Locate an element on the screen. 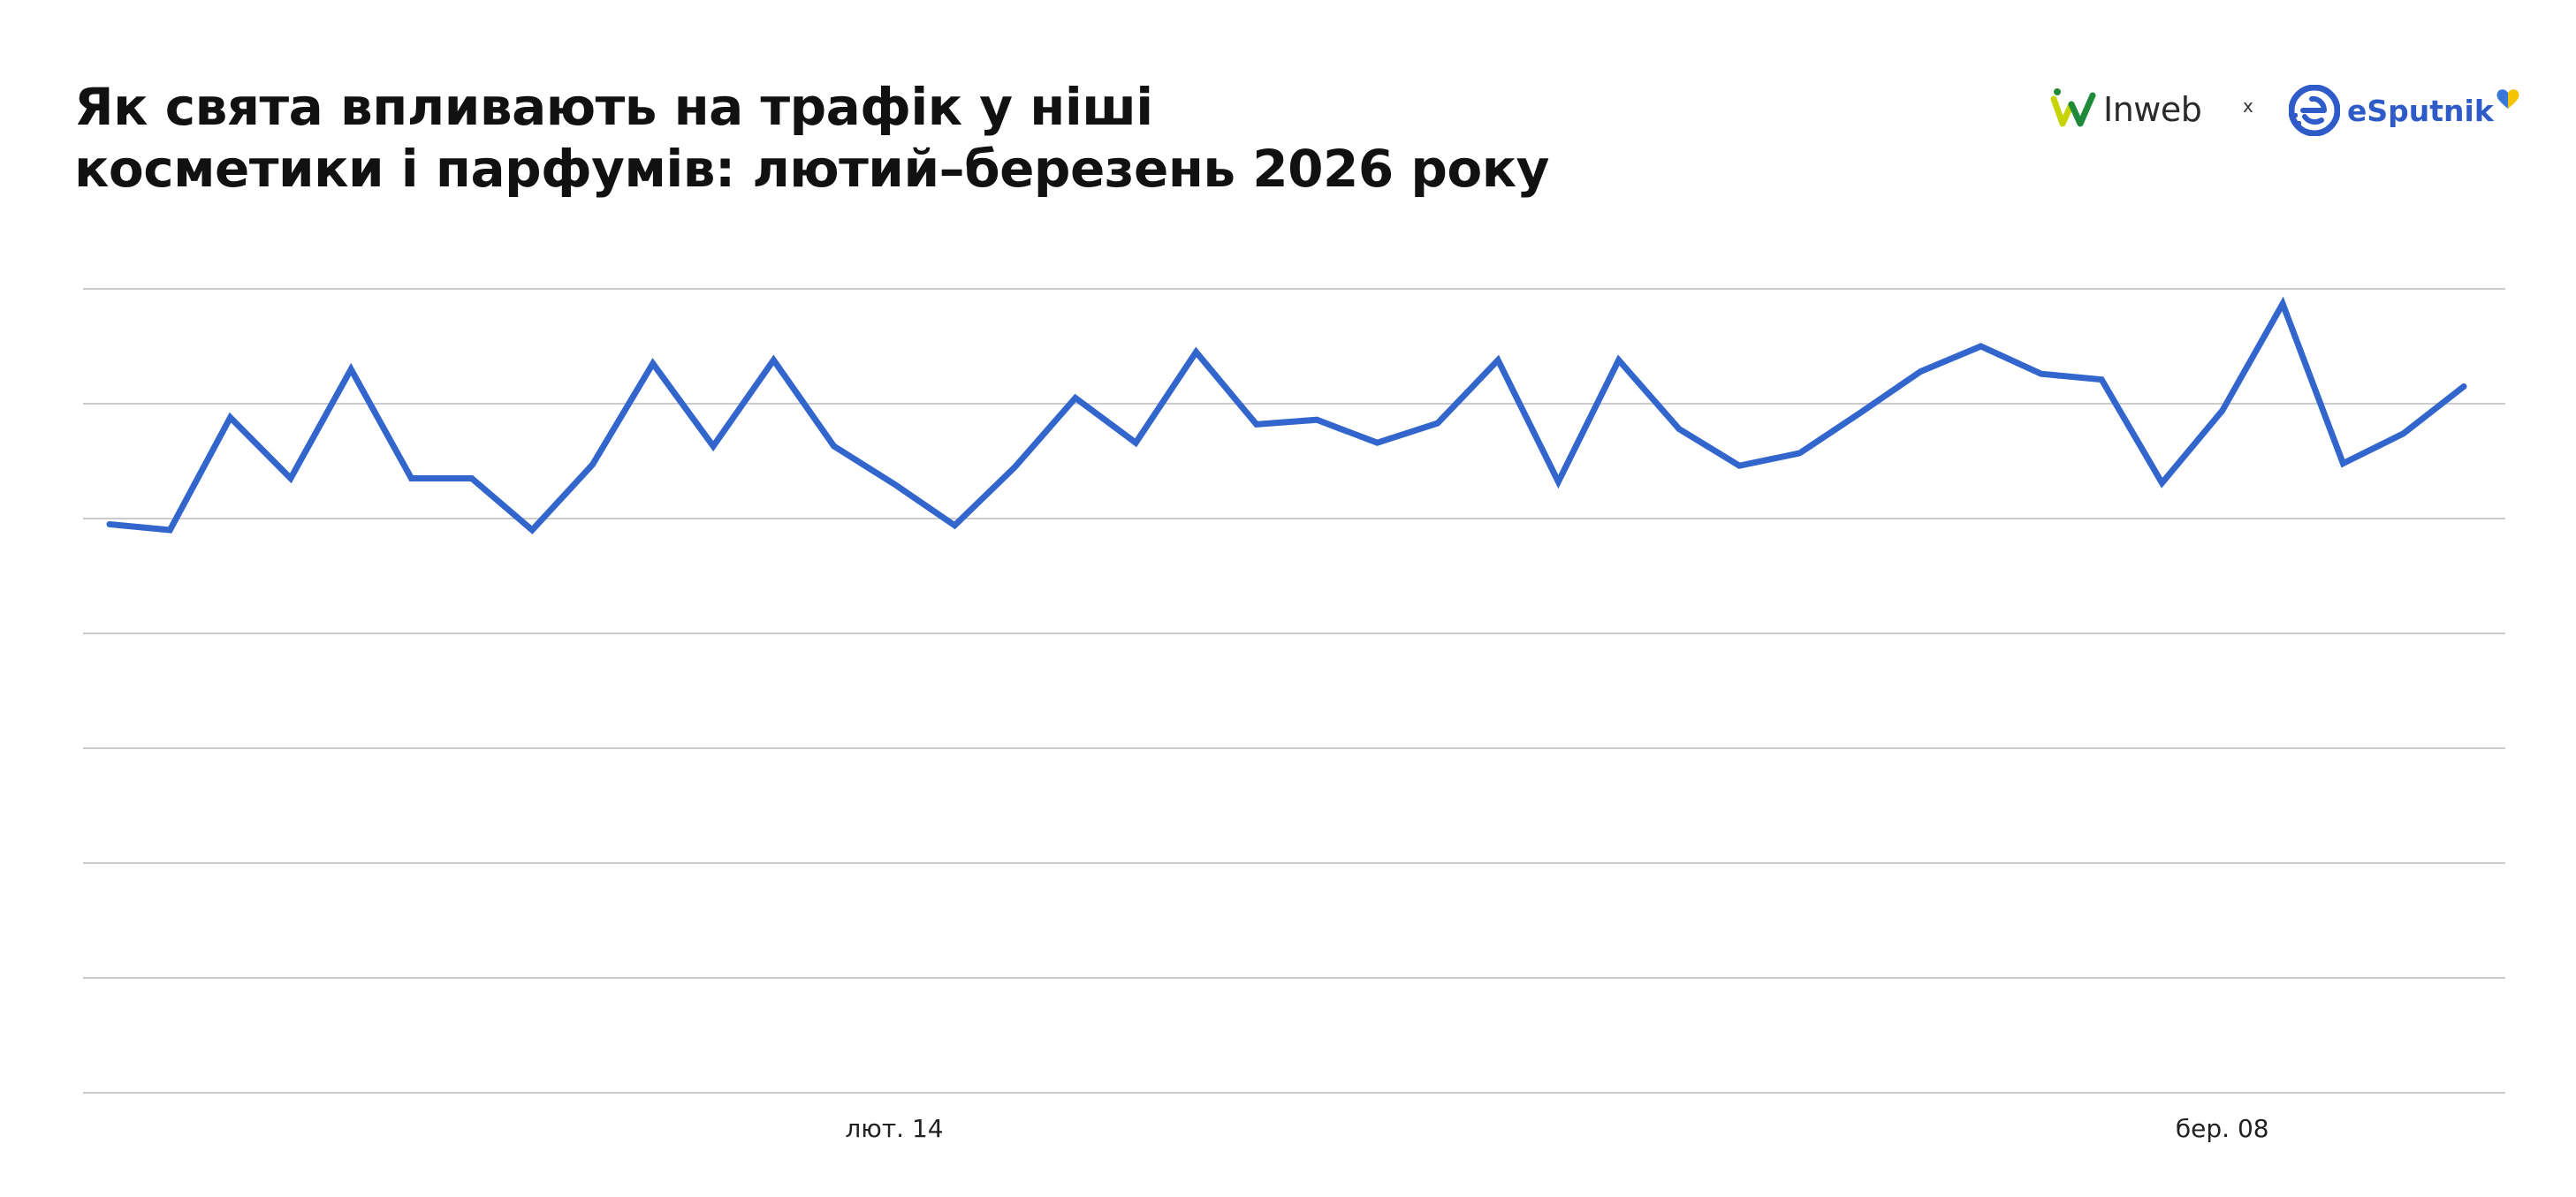  logo-separator: x is located at coordinates (2248, 106).